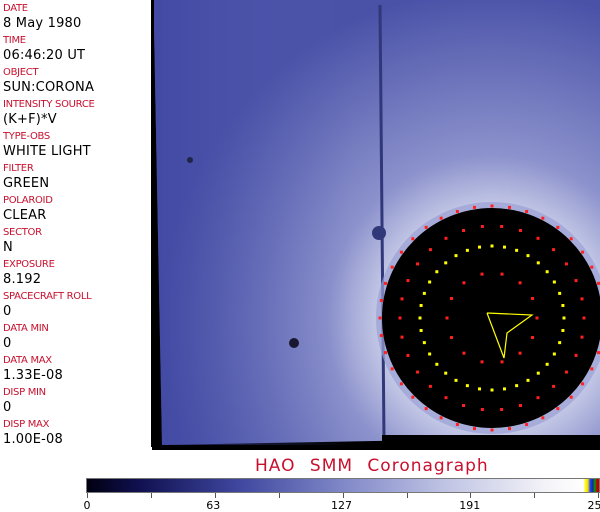 The width and height of the screenshot is (600, 512). Describe the element at coordinates (47, 151) in the screenshot. I see `field-value: WHITE LIGHT` at that location.